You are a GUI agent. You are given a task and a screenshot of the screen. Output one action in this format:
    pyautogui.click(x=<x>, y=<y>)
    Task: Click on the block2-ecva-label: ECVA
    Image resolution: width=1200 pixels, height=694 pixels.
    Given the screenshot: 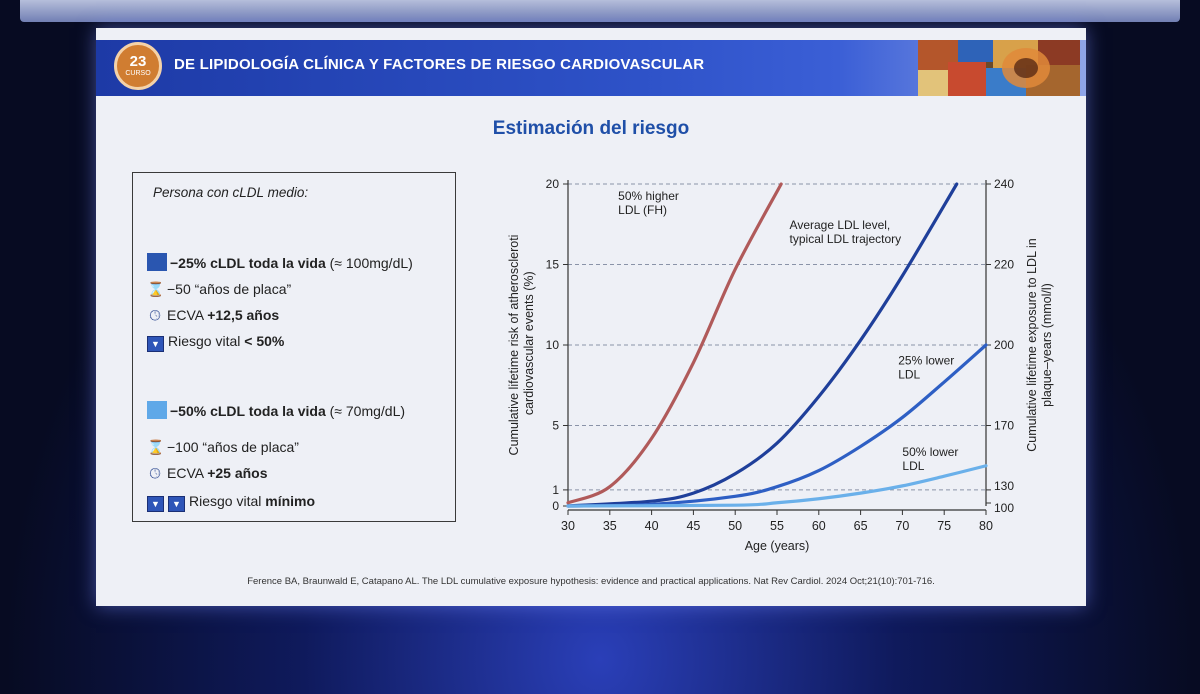 What is the action you would take?
    pyautogui.click(x=187, y=473)
    